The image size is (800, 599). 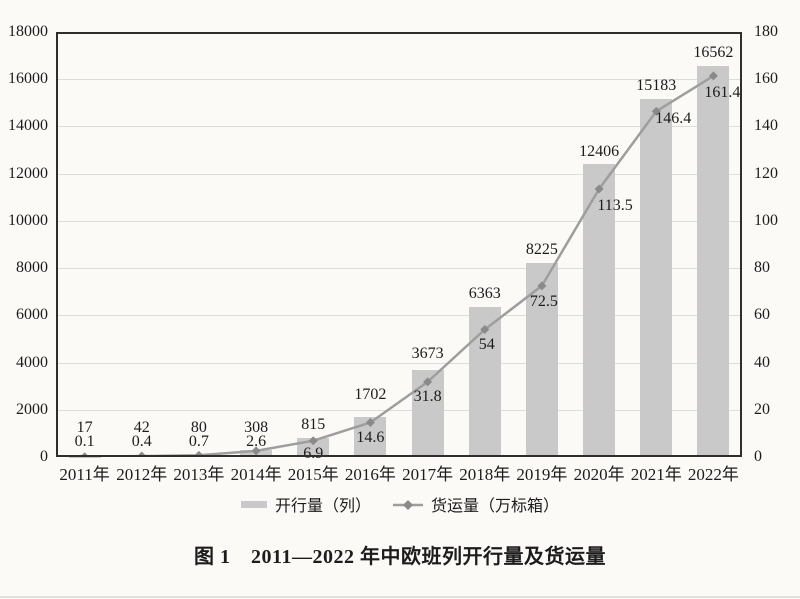 What do you see at coordinates (673, 118) in the screenshot?
I see `line-value-label: 146.4` at bounding box center [673, 118].